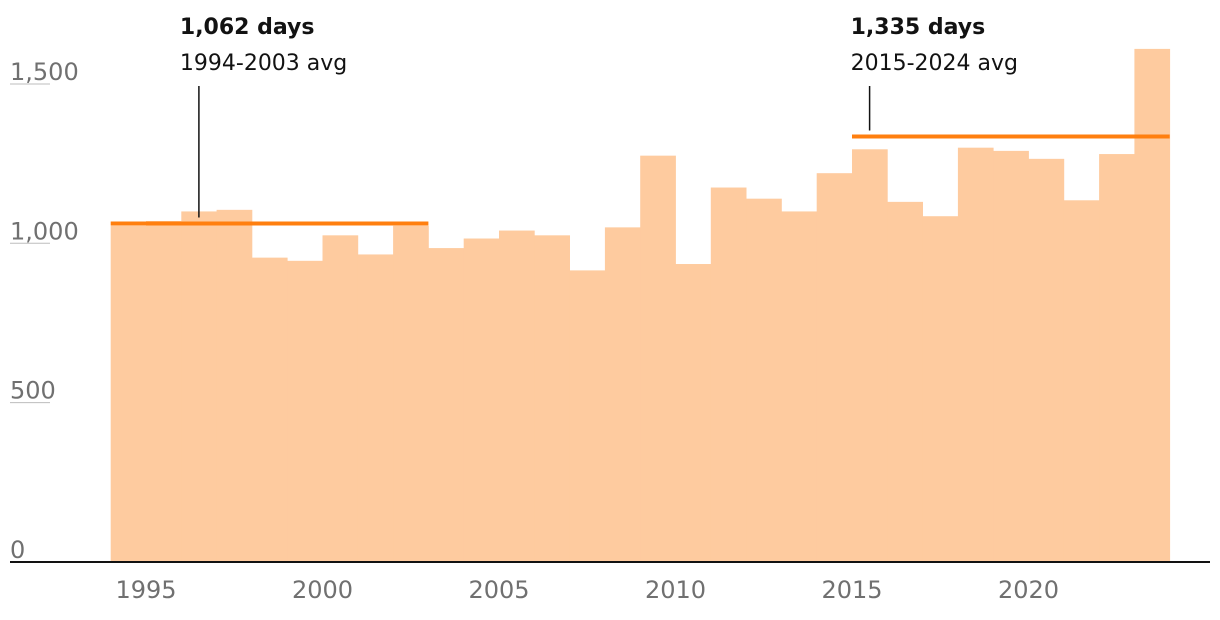 This screenshot has height=620, width=1220. I want to click on bar-2007, so click(587, 416).